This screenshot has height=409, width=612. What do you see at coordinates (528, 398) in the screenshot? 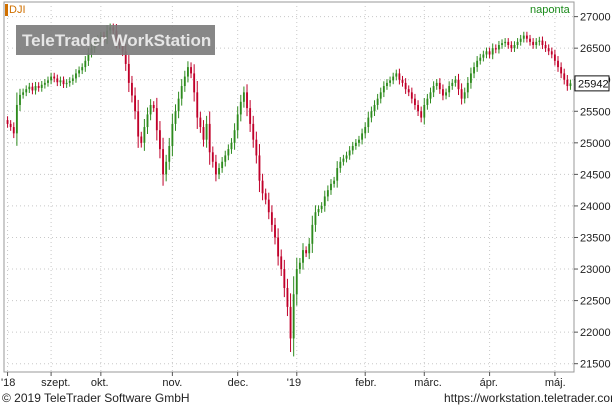
I see `footer-url: https://workstation.teletrader.com/` at bounding box center [528, 398].